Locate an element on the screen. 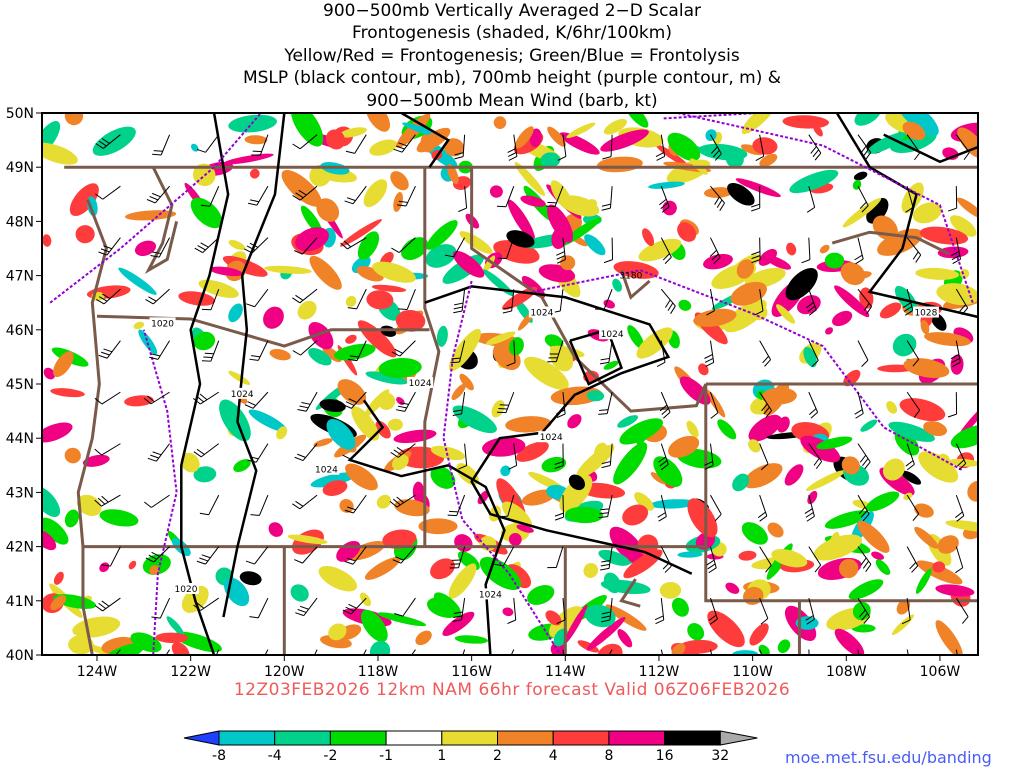 This screenshot has height=768, width=1024. colorbar-label: -2 is located at coordinates (330, 756).